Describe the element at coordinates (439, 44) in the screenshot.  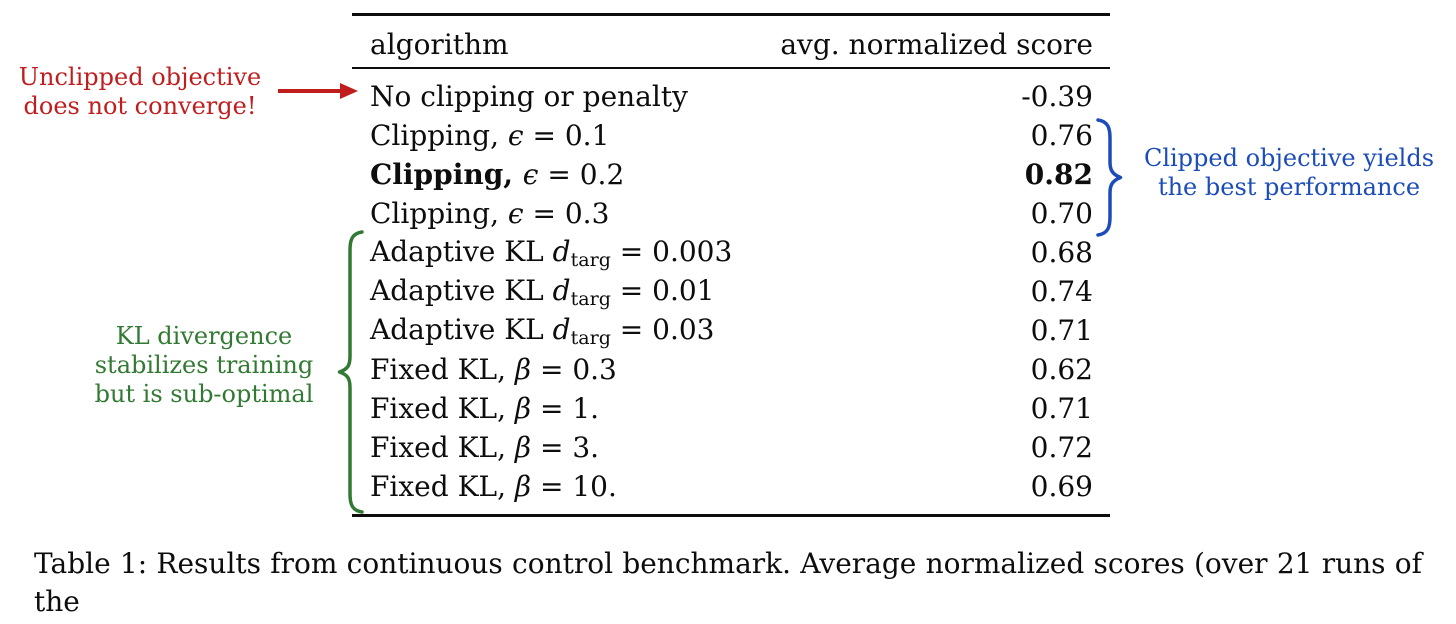
I see `header-algorithm: algorithm` at that location.